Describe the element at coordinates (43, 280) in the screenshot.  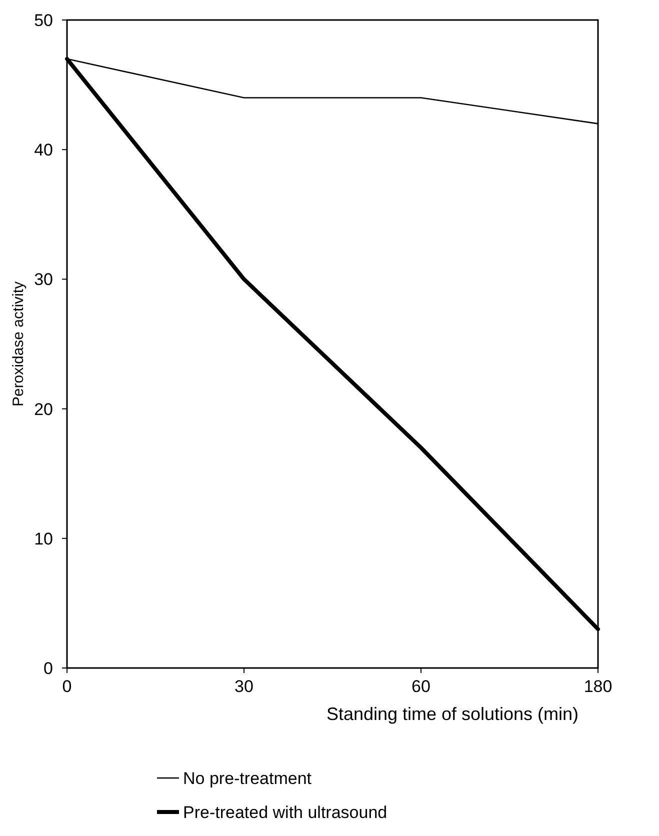
I see `y-tick-label: 30` at that location.